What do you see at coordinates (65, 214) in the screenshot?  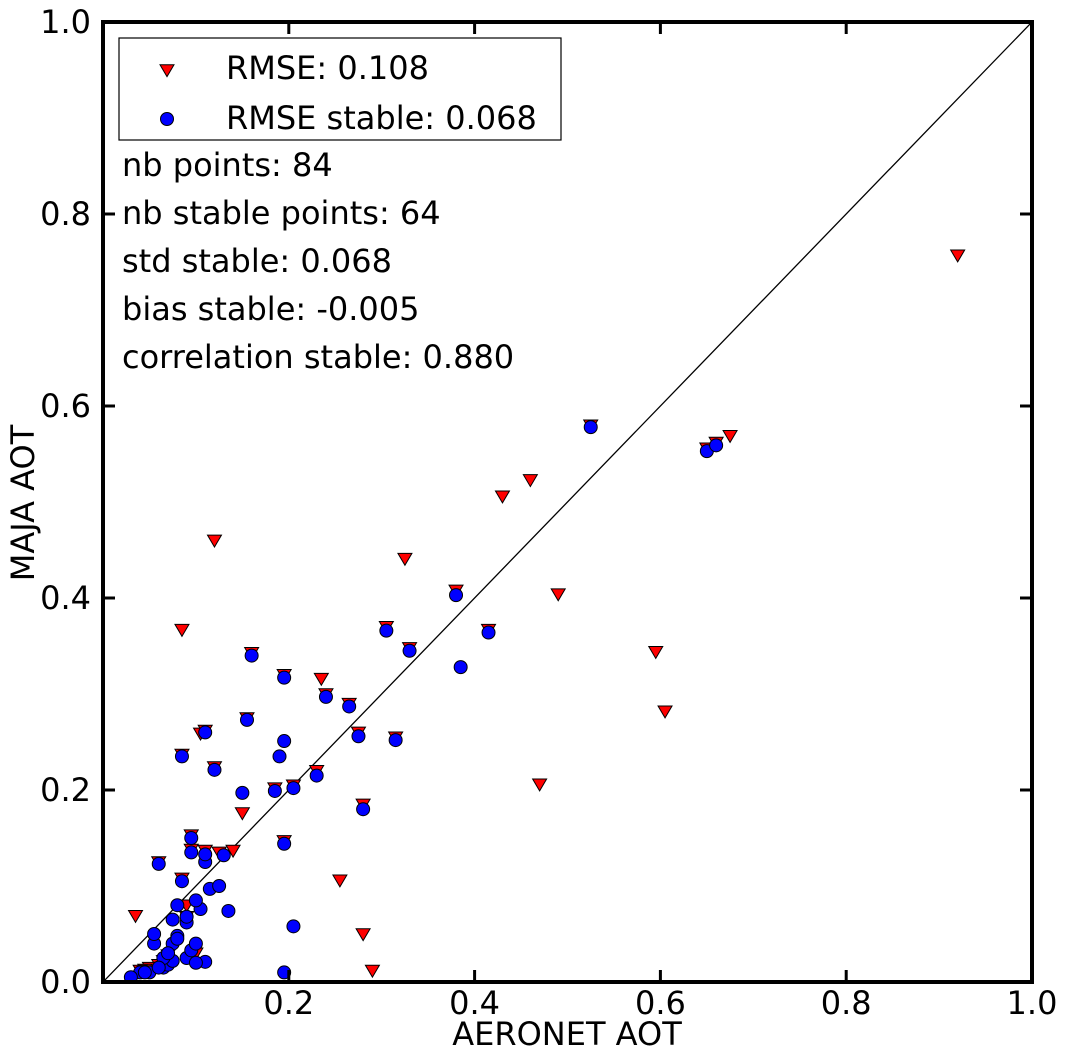 I see `y-tick-label: 0.8` at bounding box center [65, 214].